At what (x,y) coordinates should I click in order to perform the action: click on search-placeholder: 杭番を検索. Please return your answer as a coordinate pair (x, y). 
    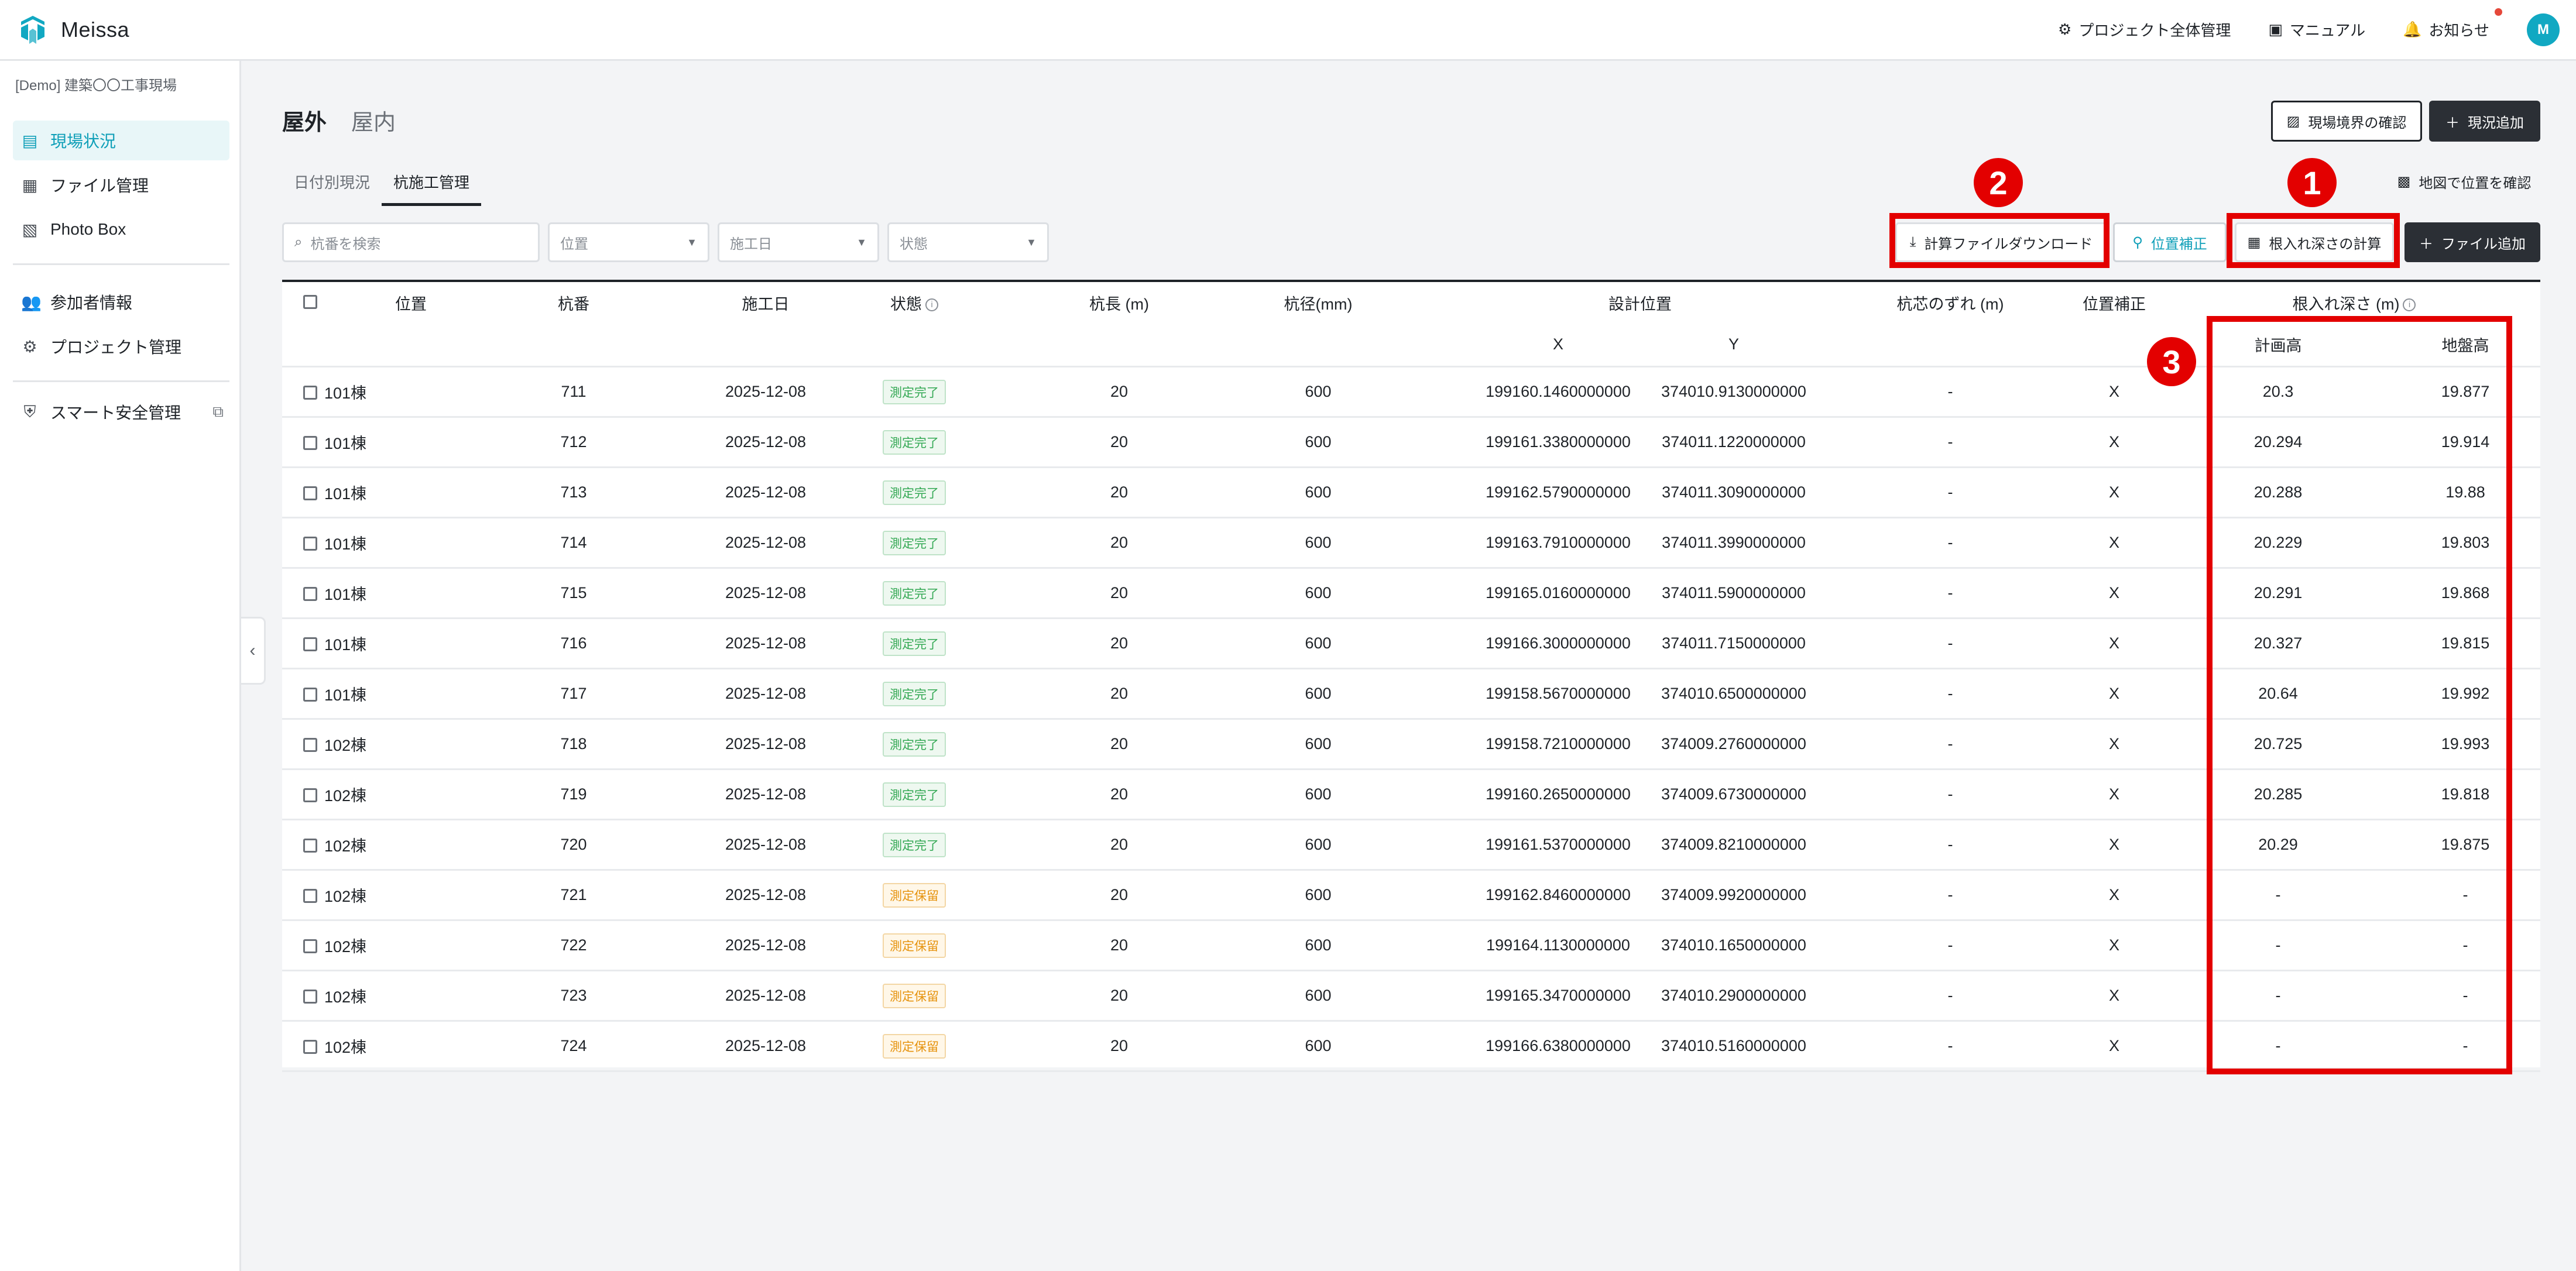
    Looking at the image, I should click on (346, 244).